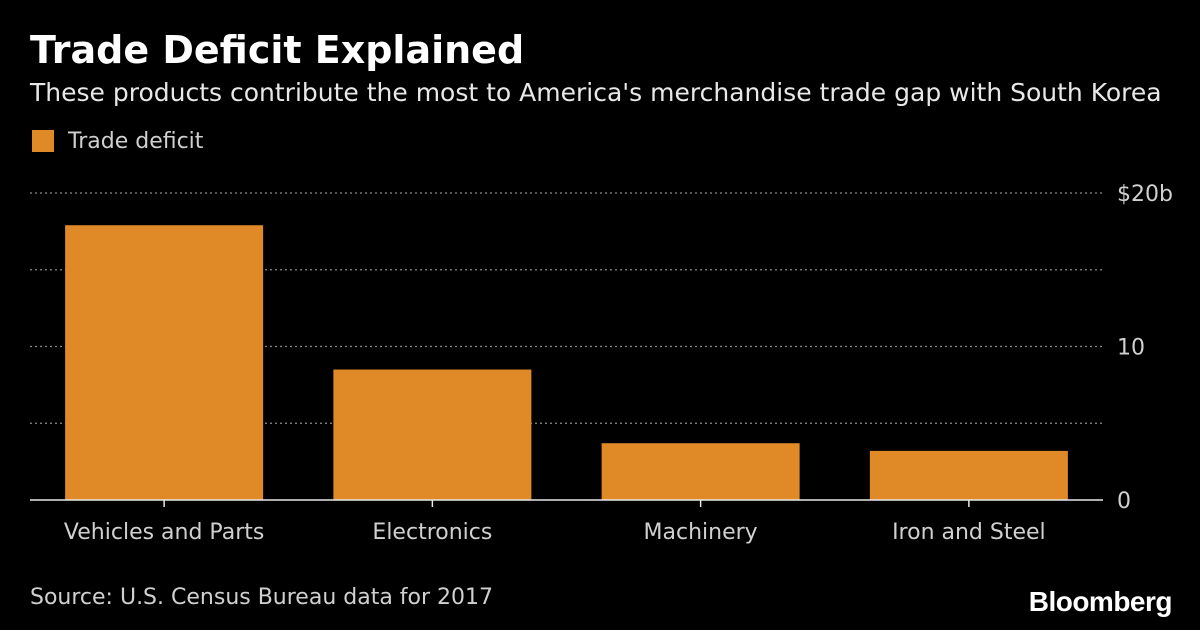  I want to click on legend-label: Trade deficit, so click(136, 141).